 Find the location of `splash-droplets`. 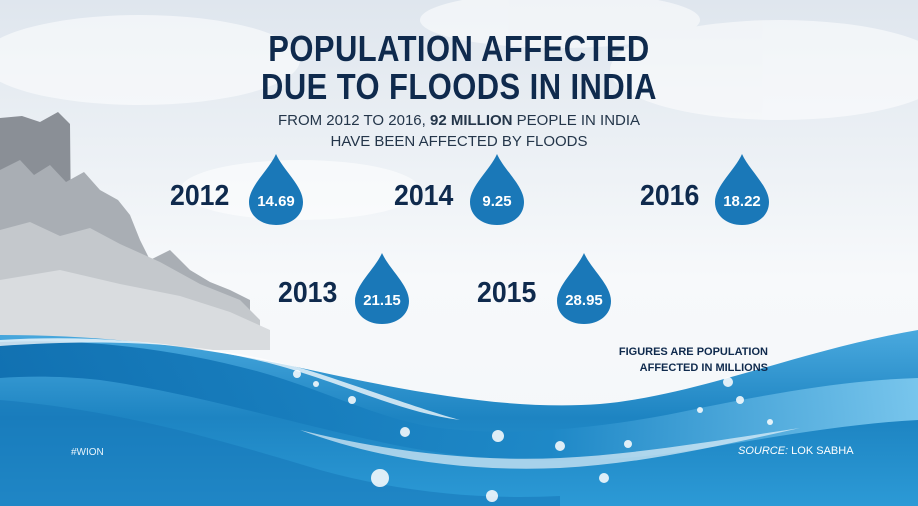

splash-droplets is located at coordinates (533, 436).